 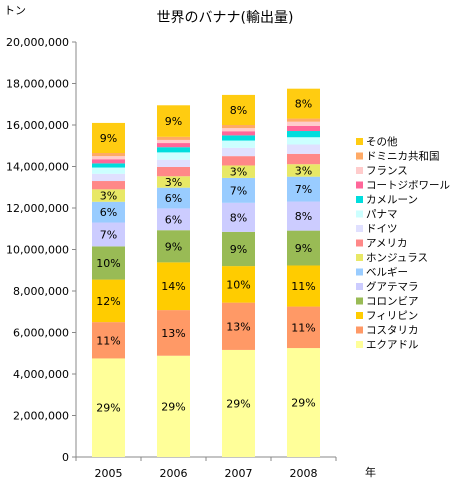 What do you see at coordinates (41, 333) in the screenshot?
I see `y-tick-label: 6,000,000` at bounding box center [41, 333].